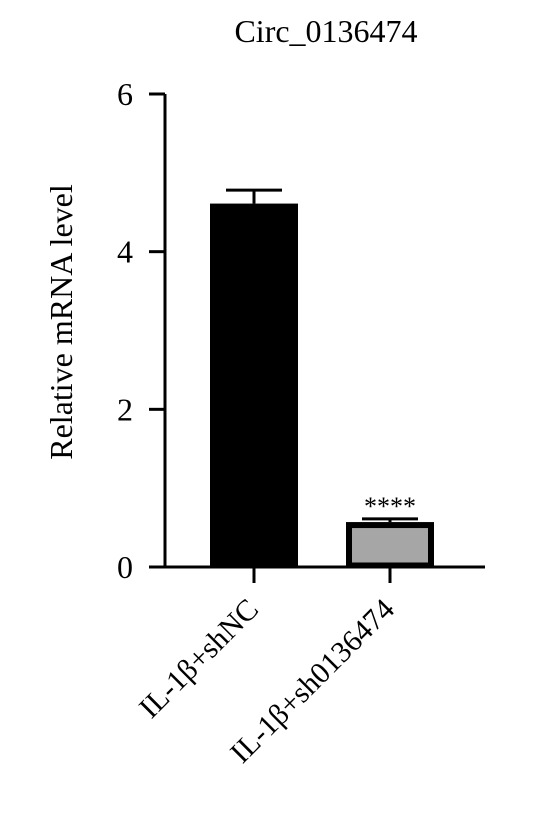 The height and width of the screenshot is (825, 556). What do you see at coordinates (61, 322) in the screenshot?
I see `y-axis-label: Relative mRNA level` at bounding box center [61, 322].